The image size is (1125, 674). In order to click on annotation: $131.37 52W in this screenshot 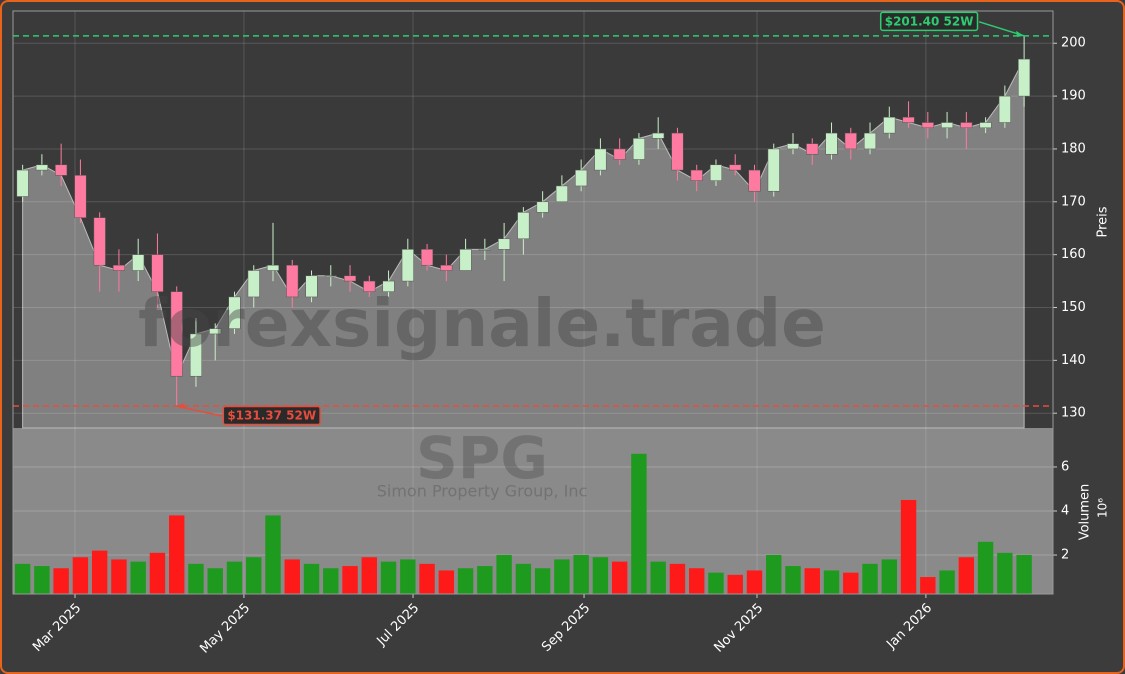, I will do `click(271, 415)`.